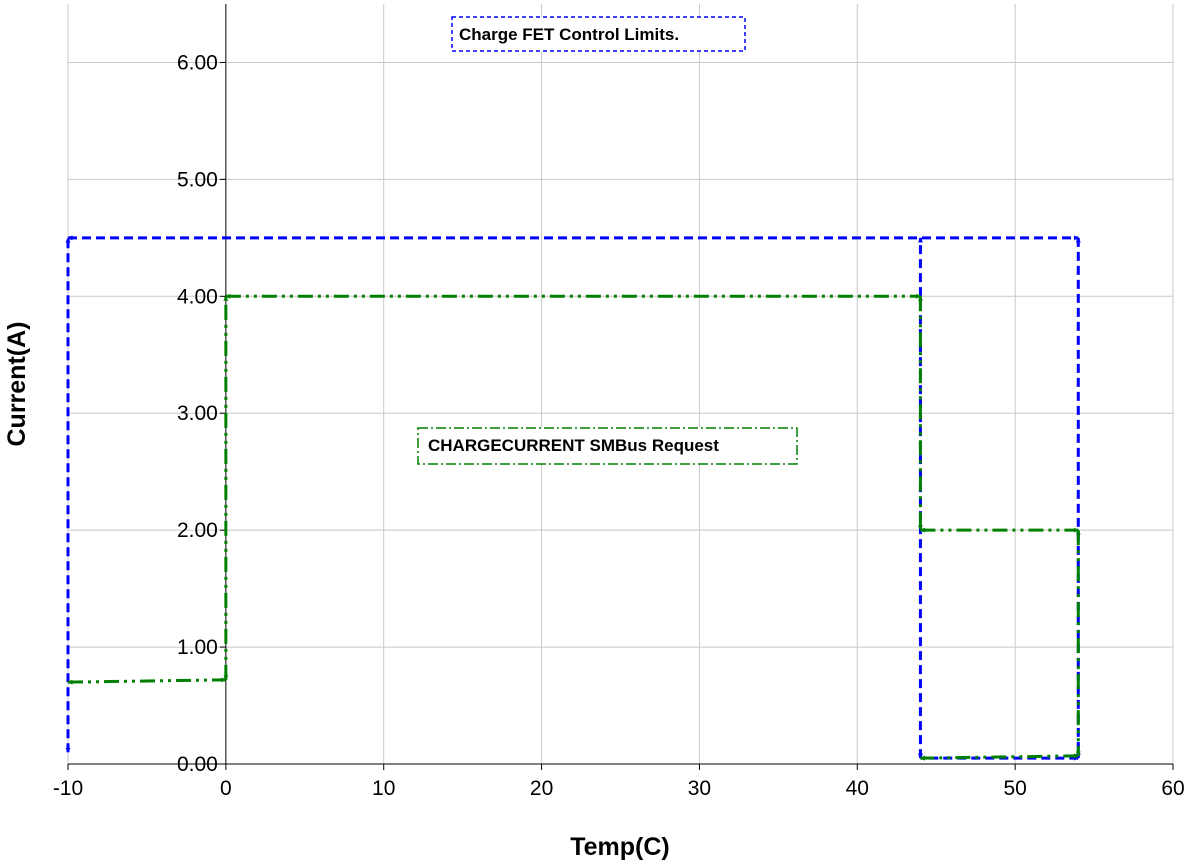  Describe the element at coordinates (197, 179) in the screenshot. I see `y-tick-label: 5.00` at that location.